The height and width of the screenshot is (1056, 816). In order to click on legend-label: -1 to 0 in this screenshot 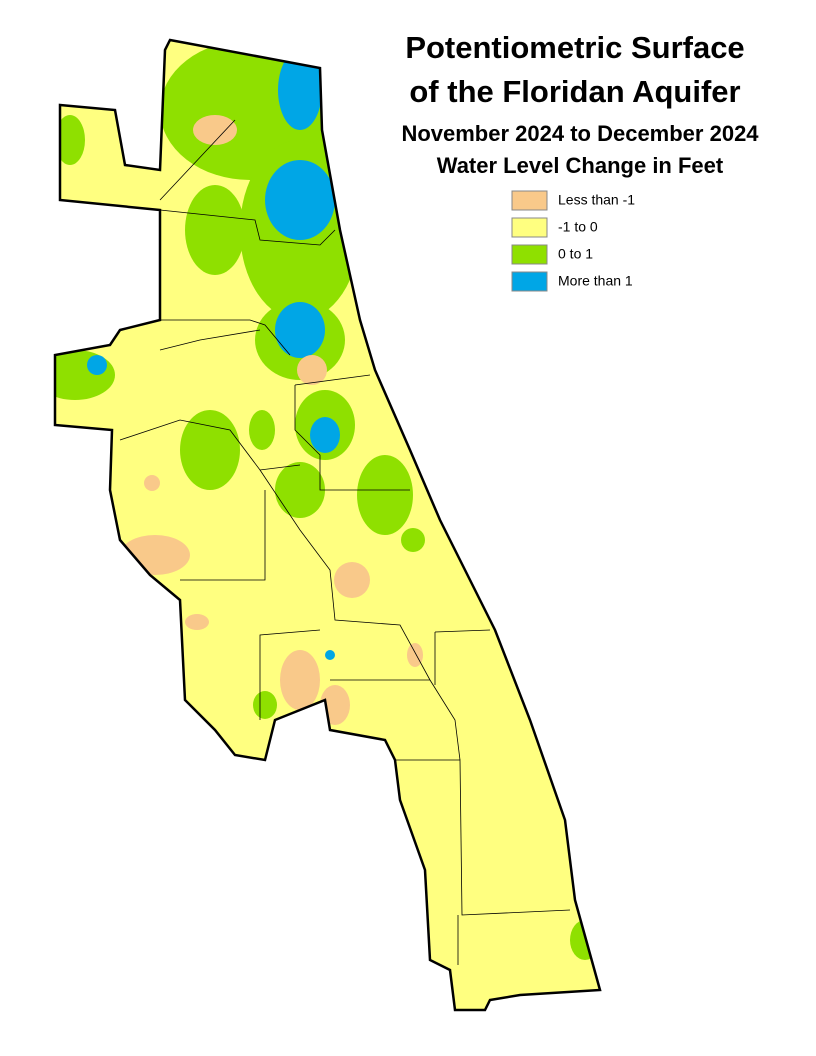, I will do `click(578, 227)`.